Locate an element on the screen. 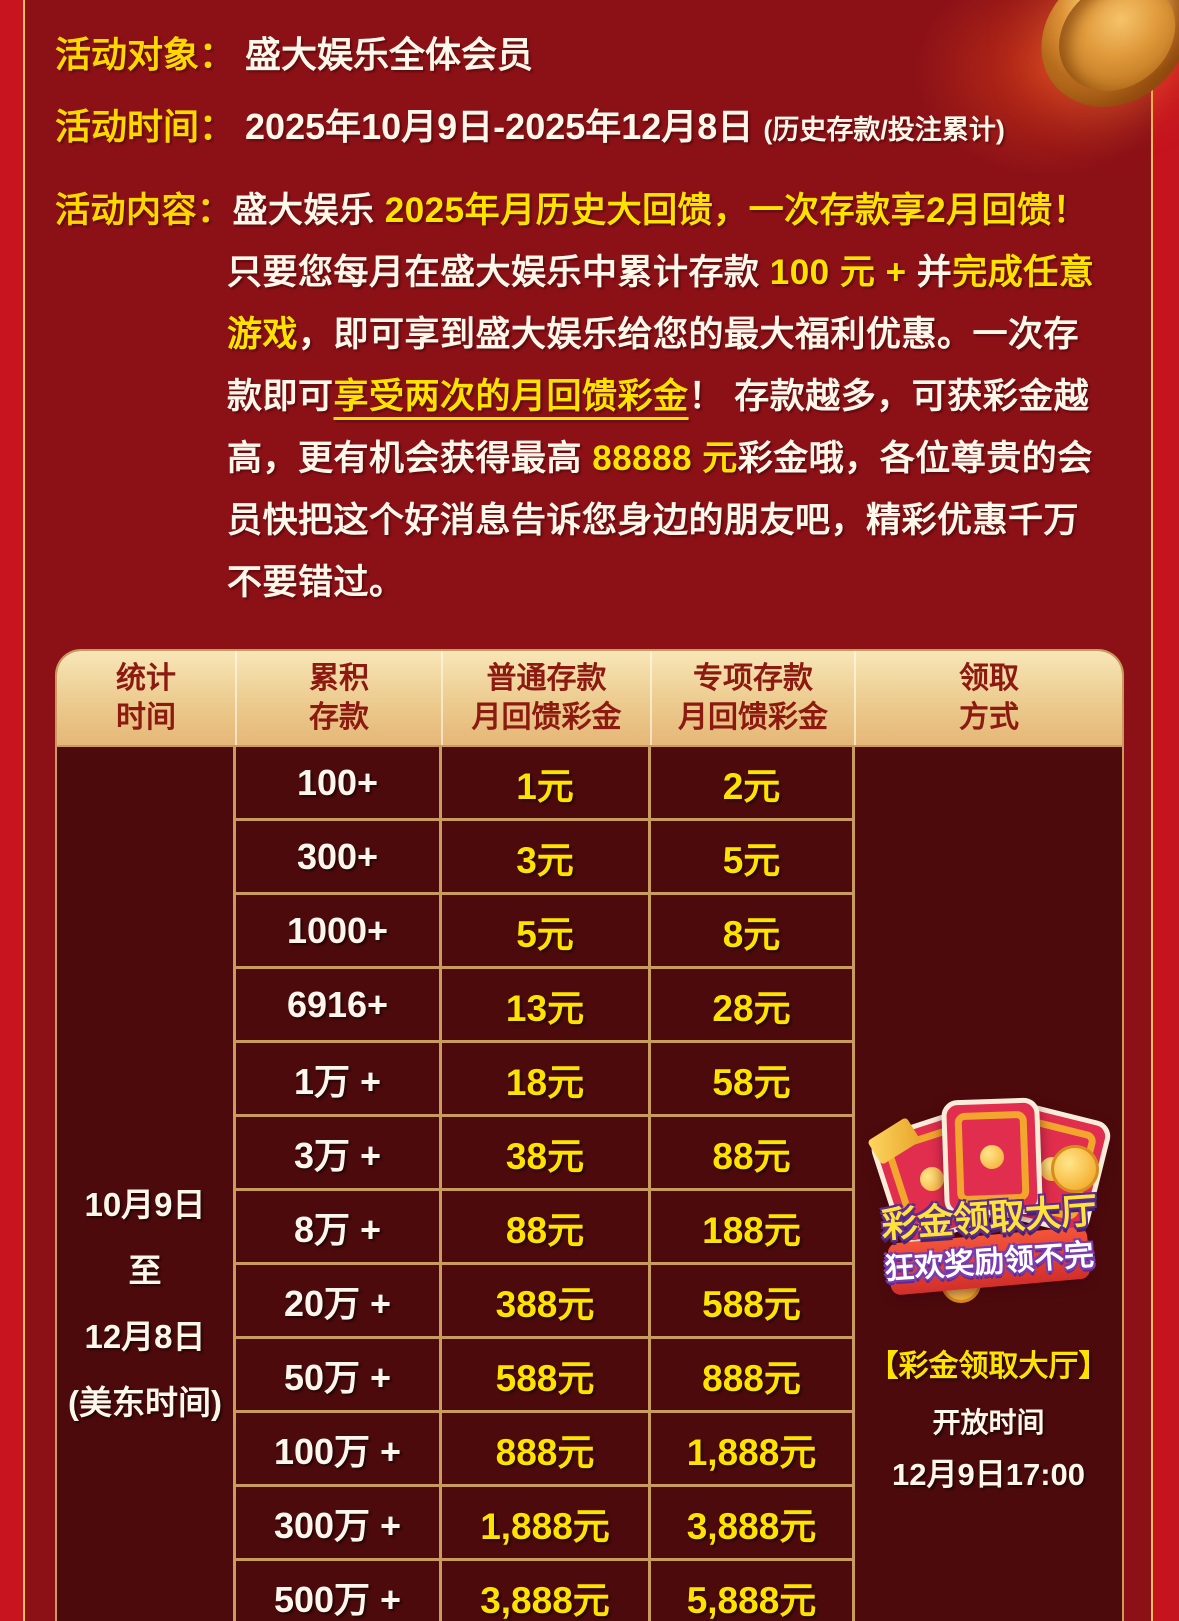  header-accumulated-deposit: 累积 存款 is located at coordinates (338, 698).